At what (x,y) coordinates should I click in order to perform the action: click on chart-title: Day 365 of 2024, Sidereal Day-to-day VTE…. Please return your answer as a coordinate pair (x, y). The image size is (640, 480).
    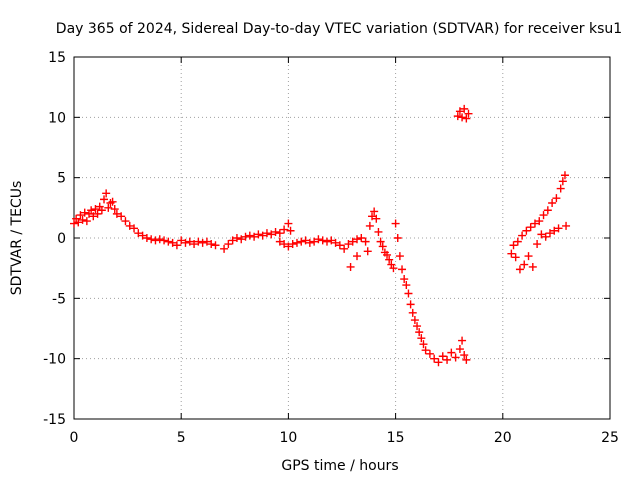
    Looking at the image, I should click on (339, 29).